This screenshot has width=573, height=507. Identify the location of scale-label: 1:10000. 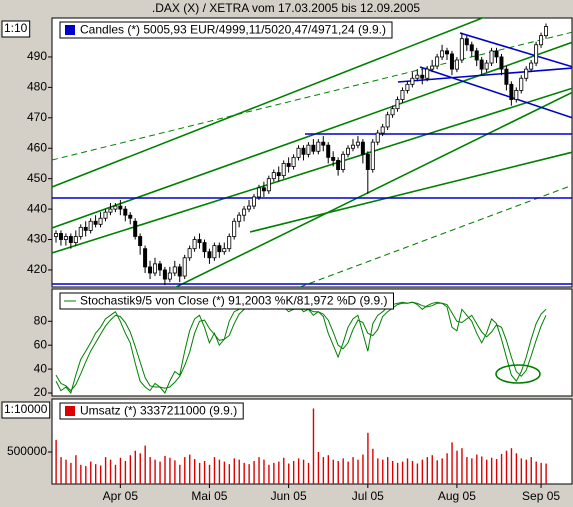
(26, 409).